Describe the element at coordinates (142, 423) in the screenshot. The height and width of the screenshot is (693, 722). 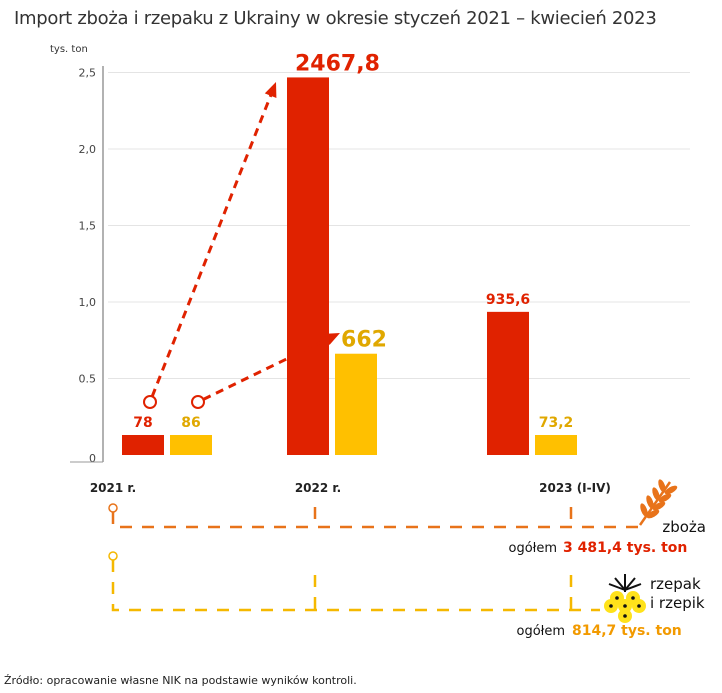
I see `data-label: 78` at that location.